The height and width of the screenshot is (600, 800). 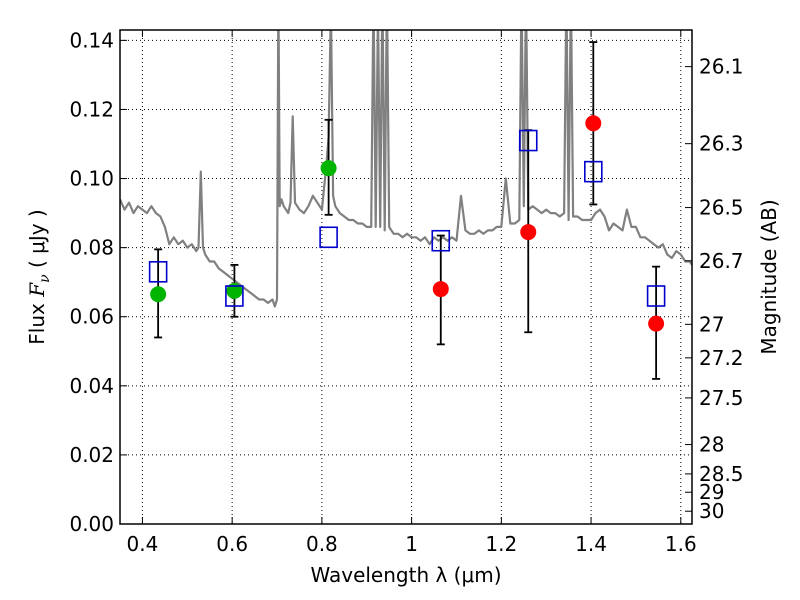 I want to click on x-tick-label: 1, so click(x=411, y=544).